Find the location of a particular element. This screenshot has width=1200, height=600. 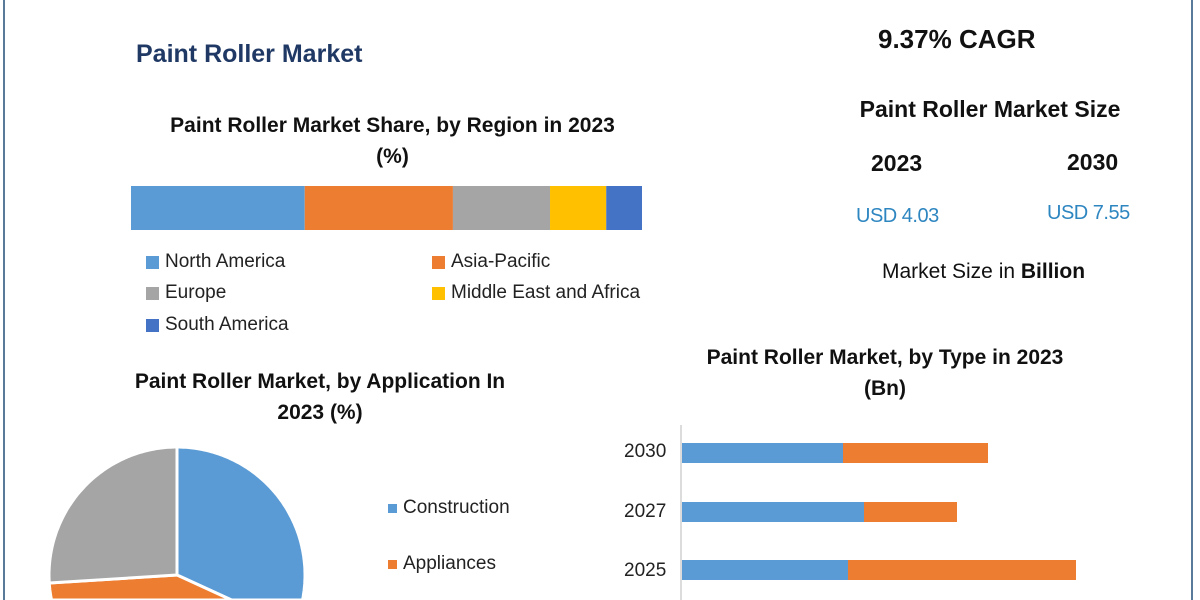

legend-asia-pacific: Asia-Pacific is located at coordinates (491, 262).